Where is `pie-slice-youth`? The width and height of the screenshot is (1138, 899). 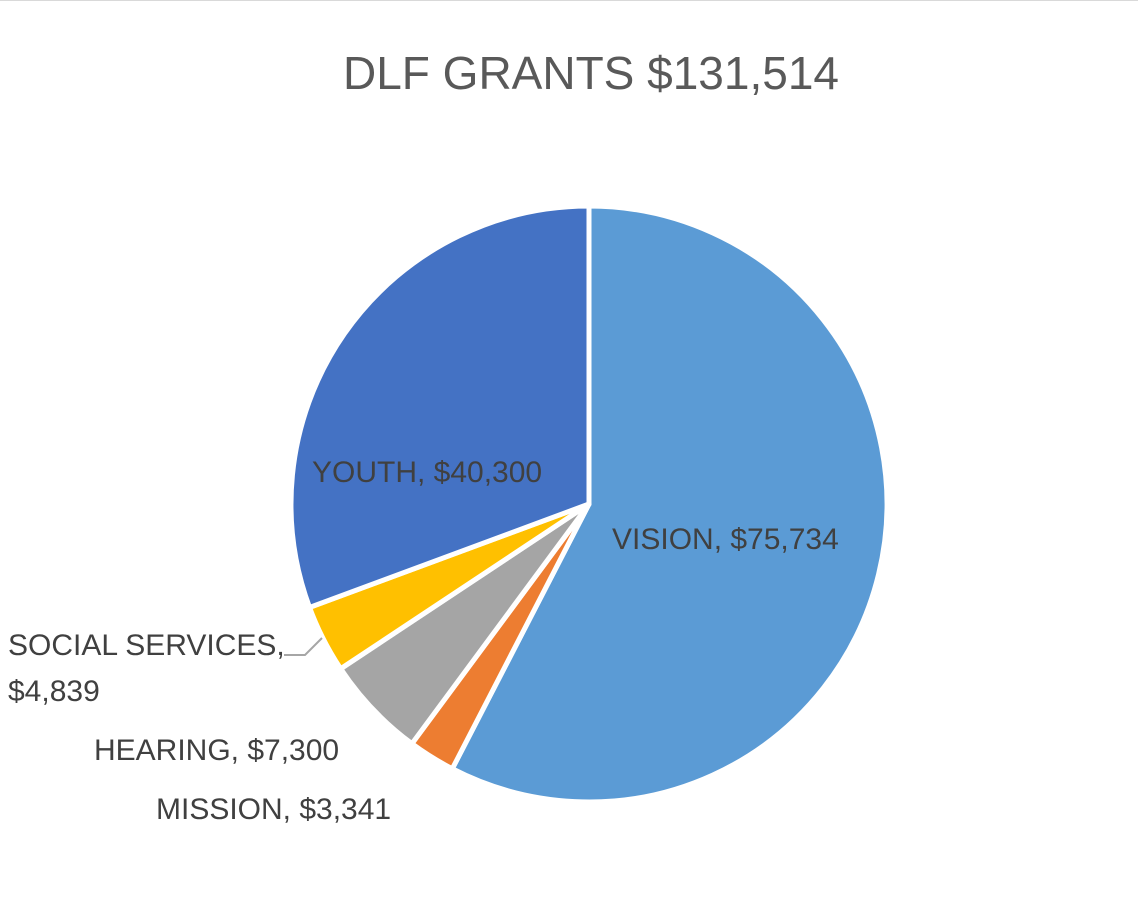 pie-slice-youth is located at coordinates (440, 406).